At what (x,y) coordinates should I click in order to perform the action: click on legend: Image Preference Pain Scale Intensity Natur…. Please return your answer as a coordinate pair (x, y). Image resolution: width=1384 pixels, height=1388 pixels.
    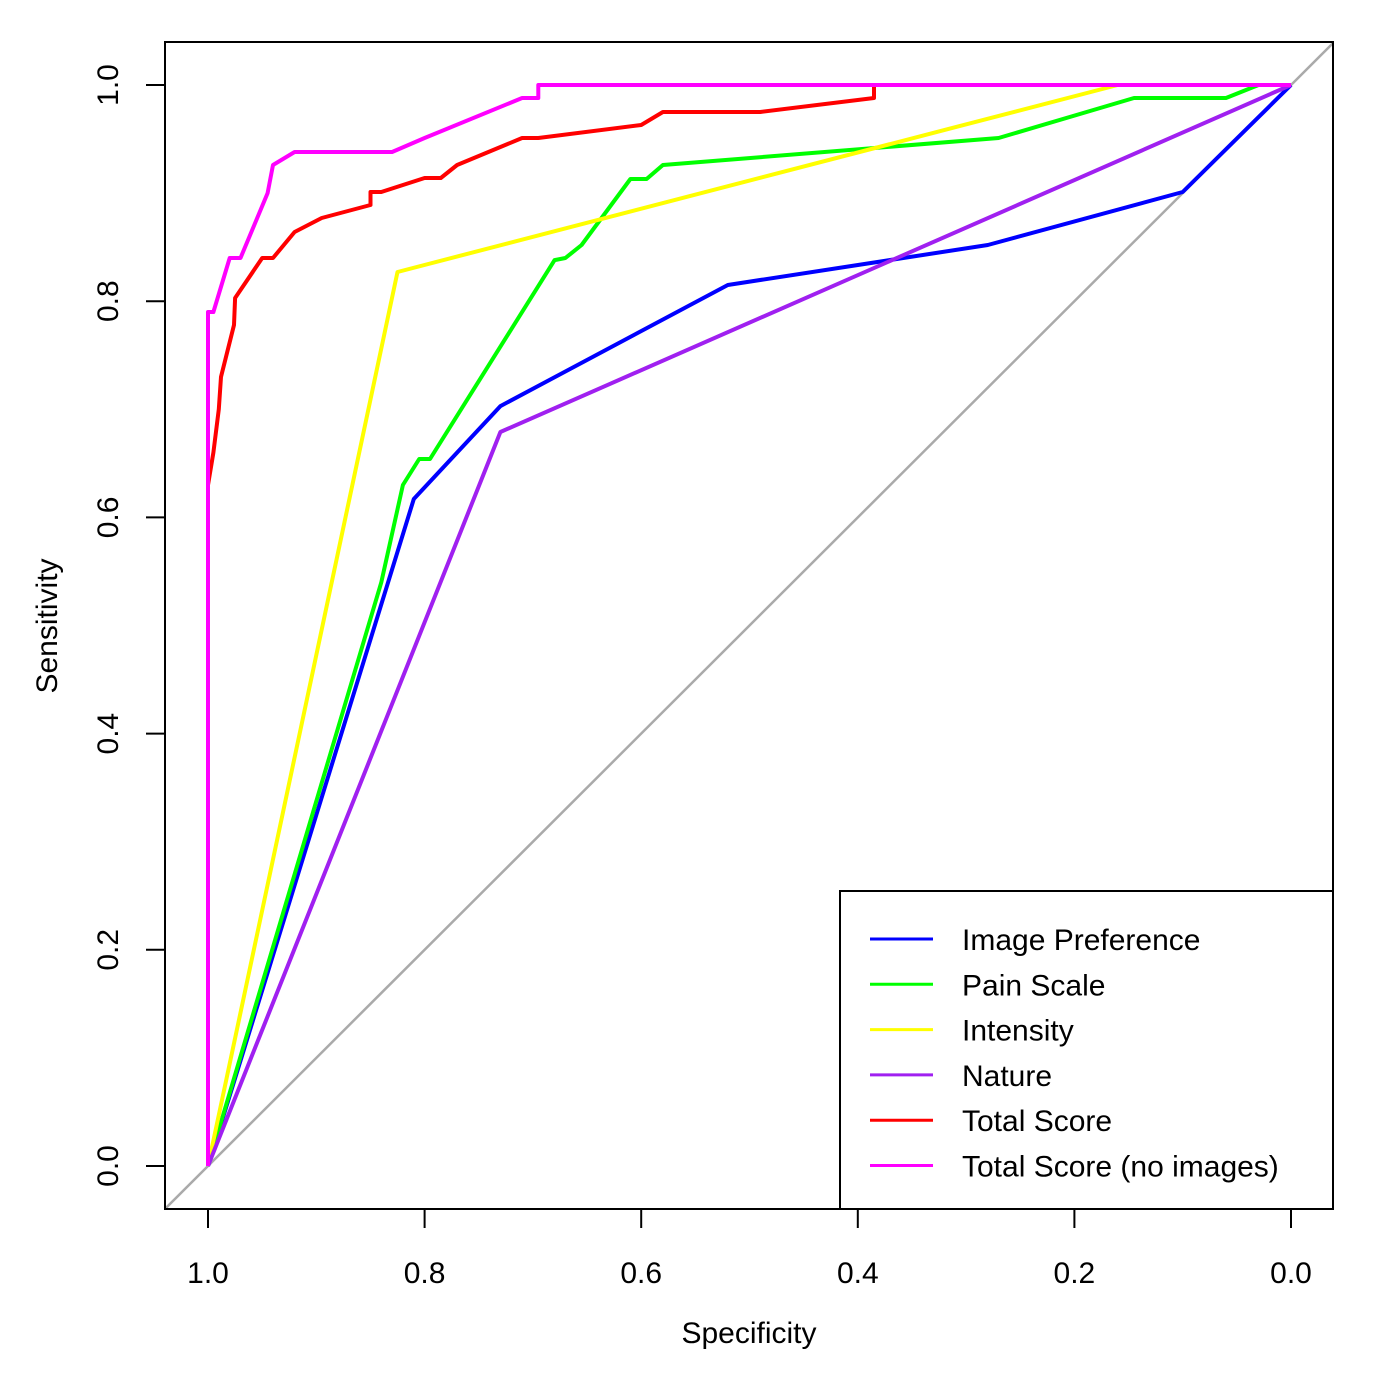
    Looking at the image, I should click on (1086, 1050).